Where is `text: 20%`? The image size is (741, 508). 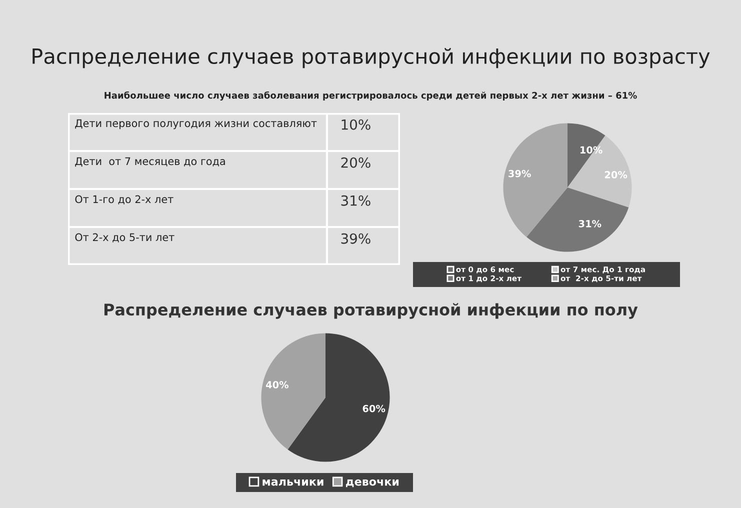
text: 20% is located at coordinates (355, 162).